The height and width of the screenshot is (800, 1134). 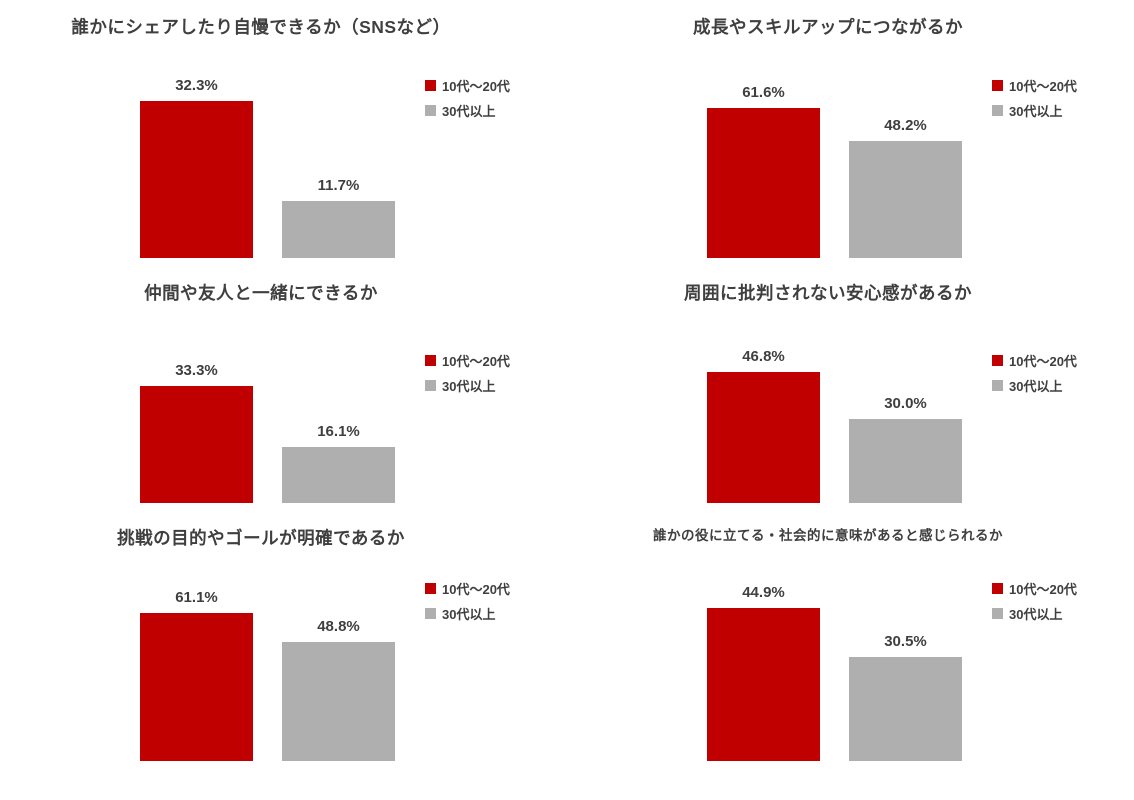 I want to click on bar-group-age30plus: 30.5%, so click(x=905, y=663).